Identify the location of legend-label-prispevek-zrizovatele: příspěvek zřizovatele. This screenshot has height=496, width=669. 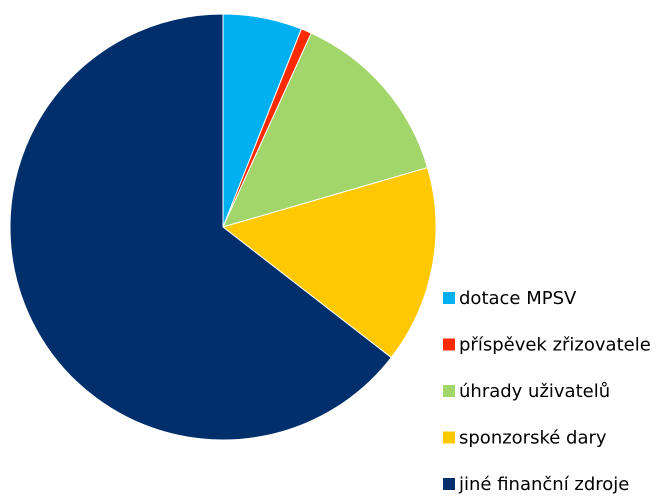
(555, 345).